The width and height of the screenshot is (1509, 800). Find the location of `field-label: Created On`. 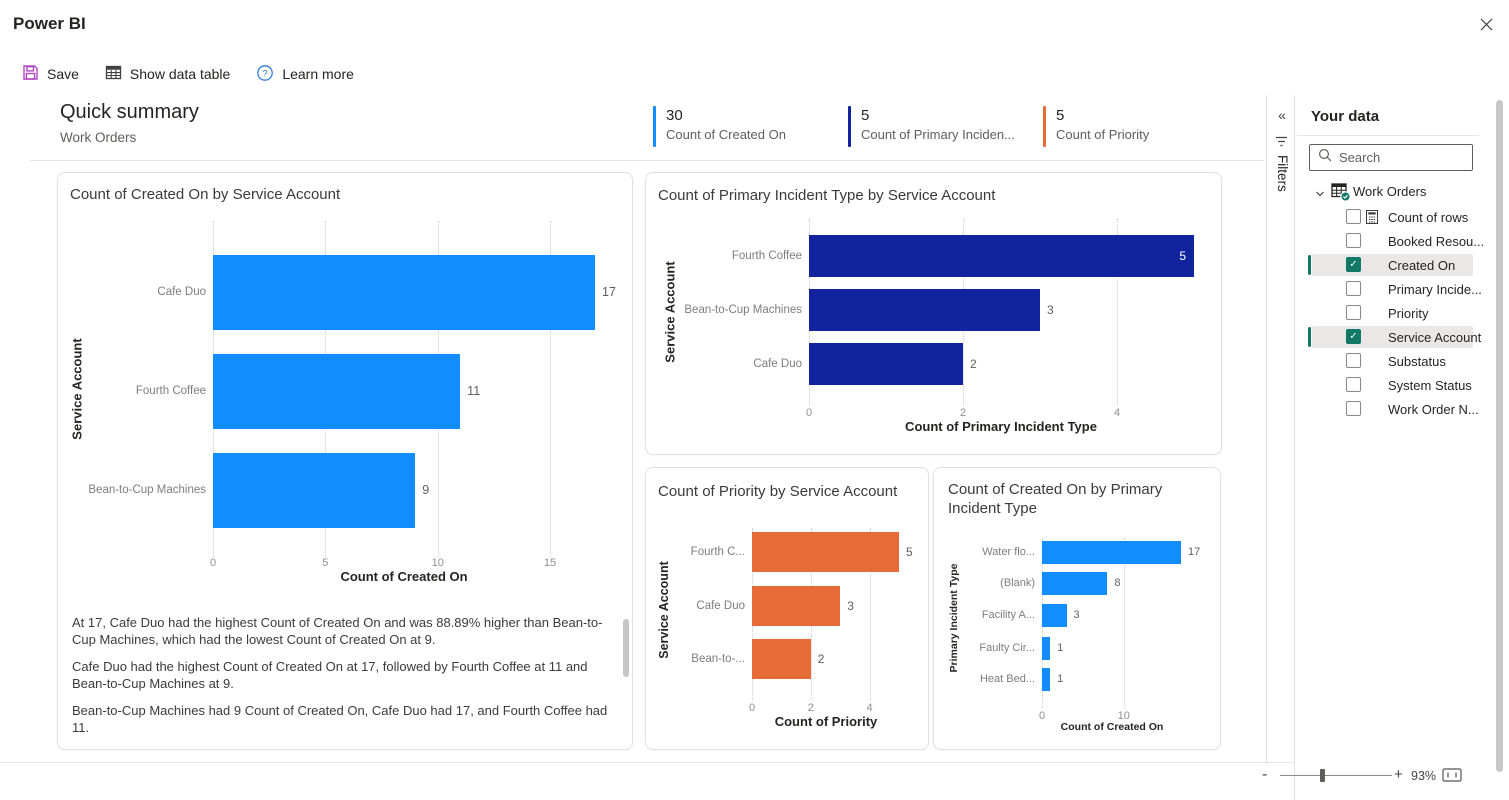

field-label: Created On is located at coordinates (1422, 265).